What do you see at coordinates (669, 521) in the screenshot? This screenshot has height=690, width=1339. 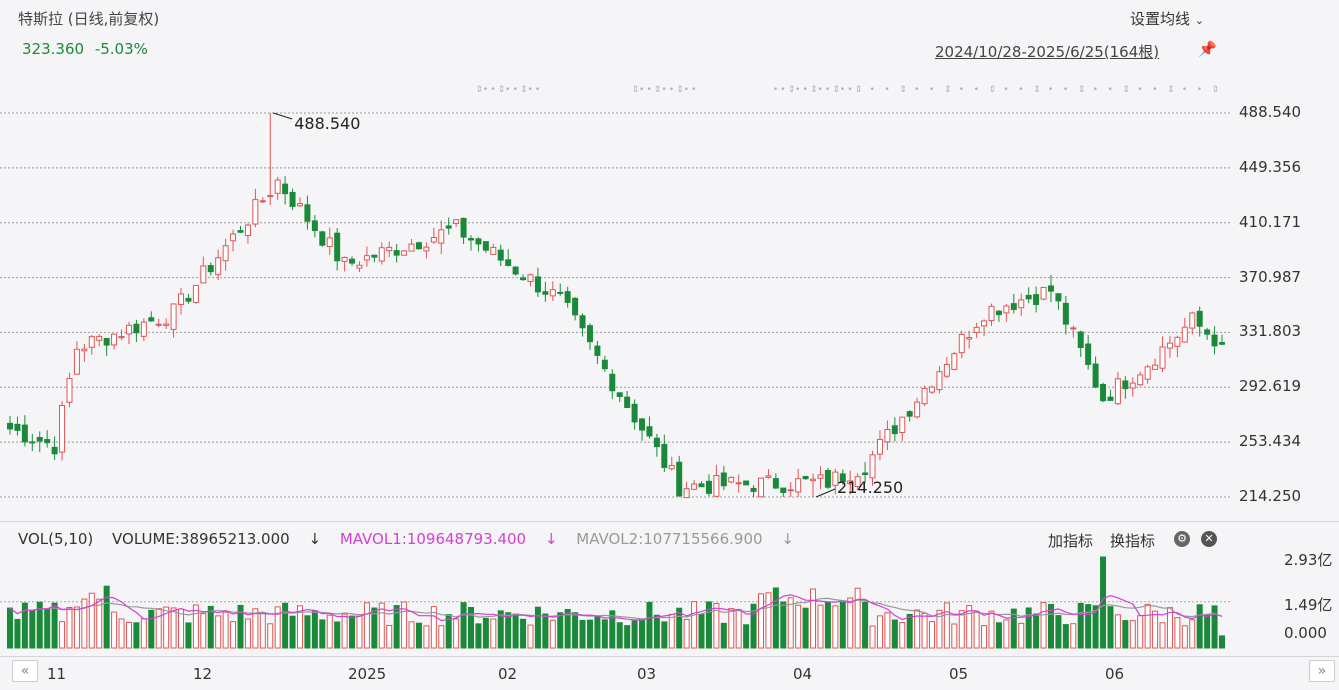 I see `panel-separator` at bounding box center [669, 521].